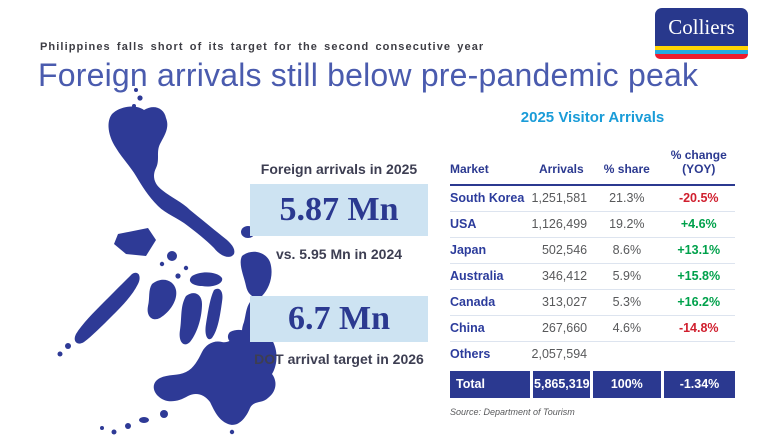 This screenshot has height=436, width=775. I want to click on total-change-cell: -1.34%, so click(698, 382).